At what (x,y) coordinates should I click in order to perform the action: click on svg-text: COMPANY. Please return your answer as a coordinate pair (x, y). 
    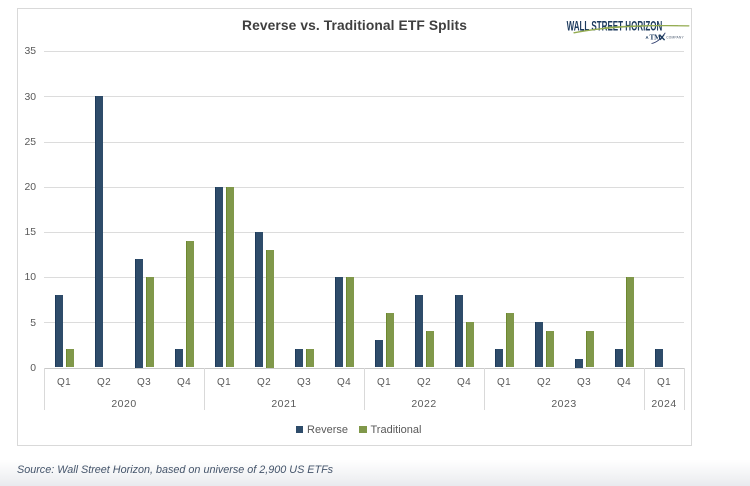
    Looking at the image, I should click on (675, 38).